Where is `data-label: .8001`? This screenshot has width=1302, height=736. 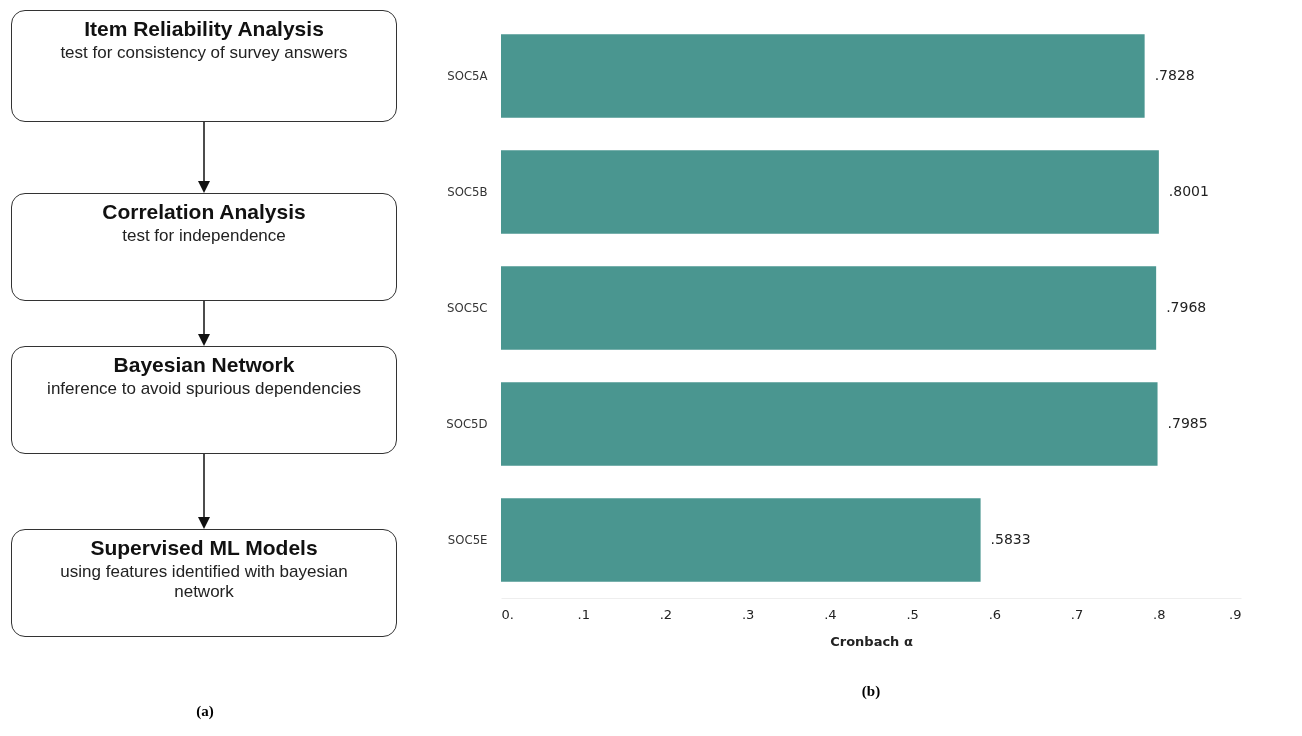
data-label: .8001 is located at coordinates (1188, 191).